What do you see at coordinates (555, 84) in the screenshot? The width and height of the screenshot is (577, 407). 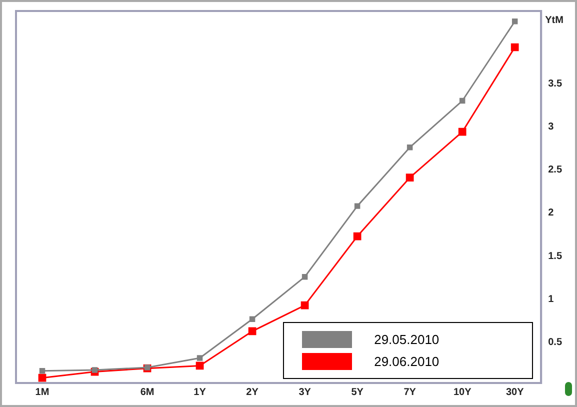 I see `y-tick-label: 3.5` at bounding box center [555, 84].